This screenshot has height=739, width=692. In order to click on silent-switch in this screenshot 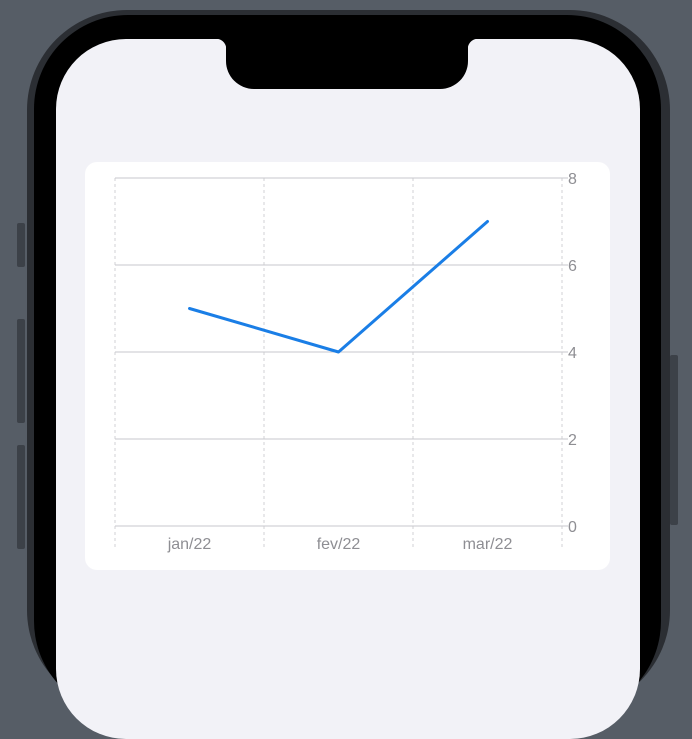, I will do `click(21, 245)`.